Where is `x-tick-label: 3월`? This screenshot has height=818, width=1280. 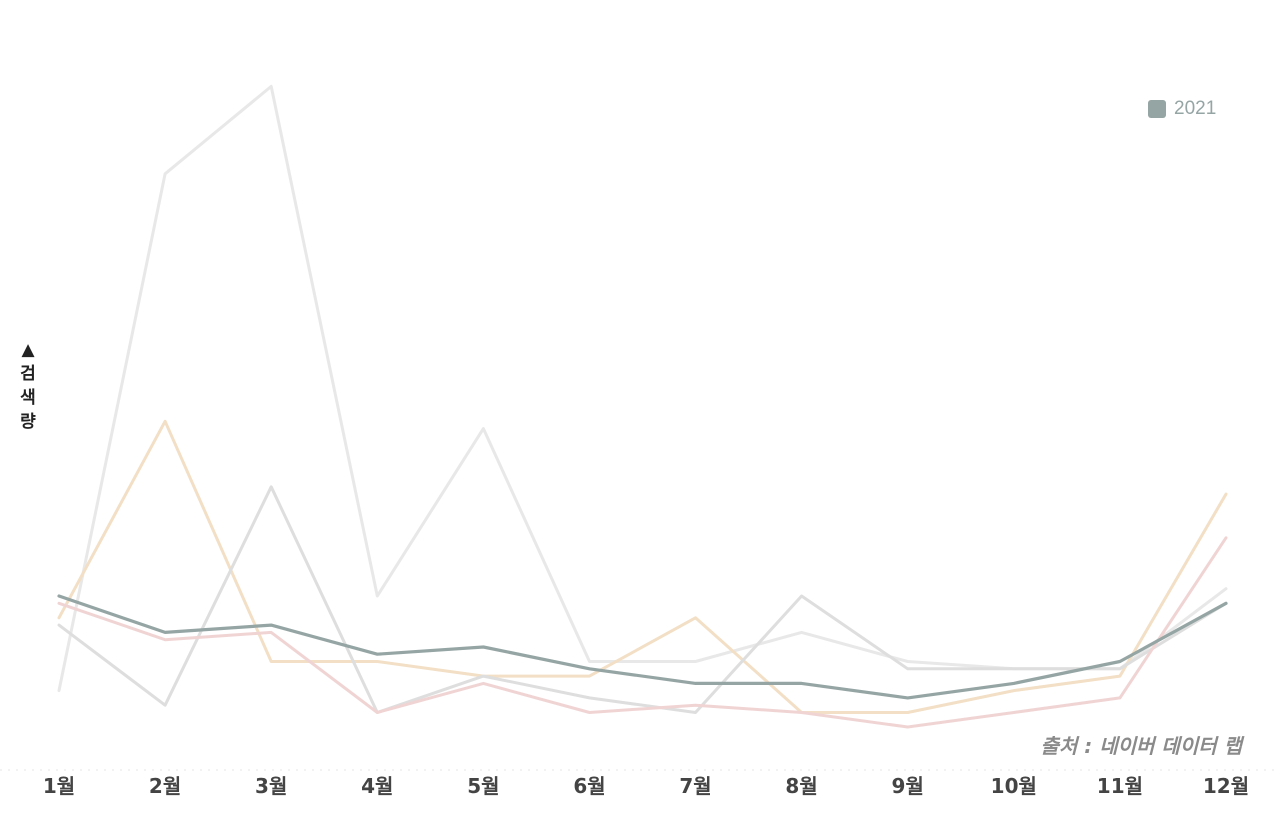 x-tick-label: 3월 is located at coordinates (271, 786).